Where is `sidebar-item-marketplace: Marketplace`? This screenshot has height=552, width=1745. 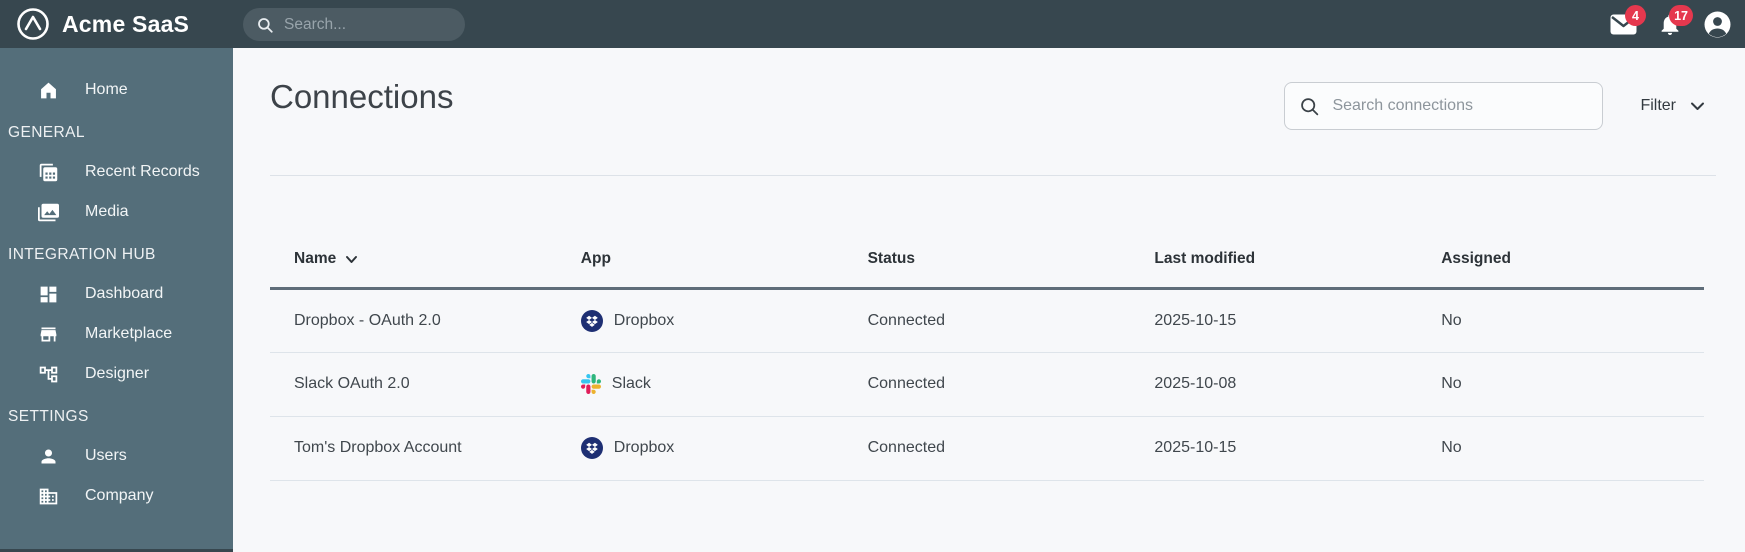
sidebar-item-marketplace: Marketplace is located at coordinates (116, 334).